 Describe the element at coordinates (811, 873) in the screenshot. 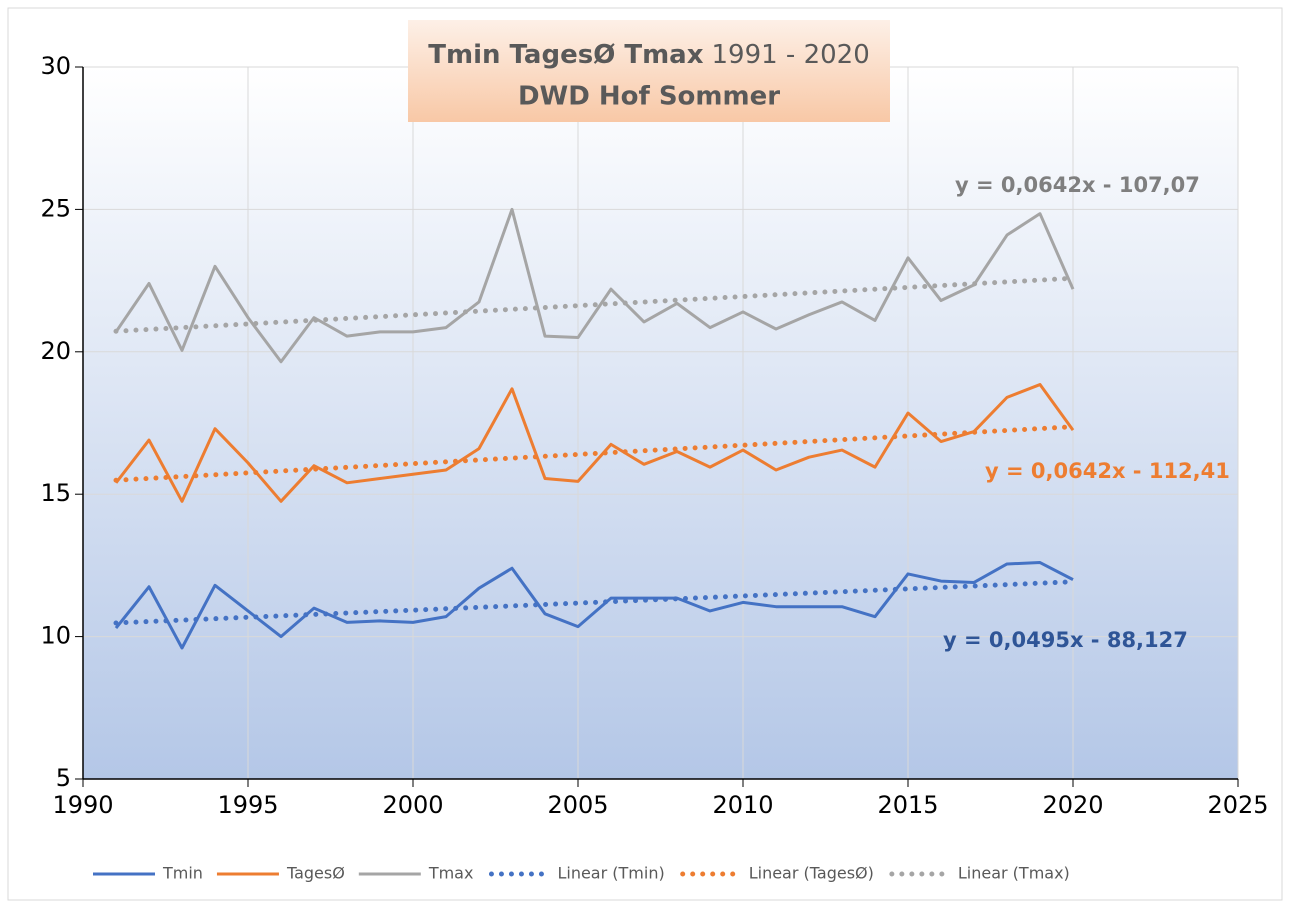

I see `legend-label: Linear (TagesØ)` at that location.